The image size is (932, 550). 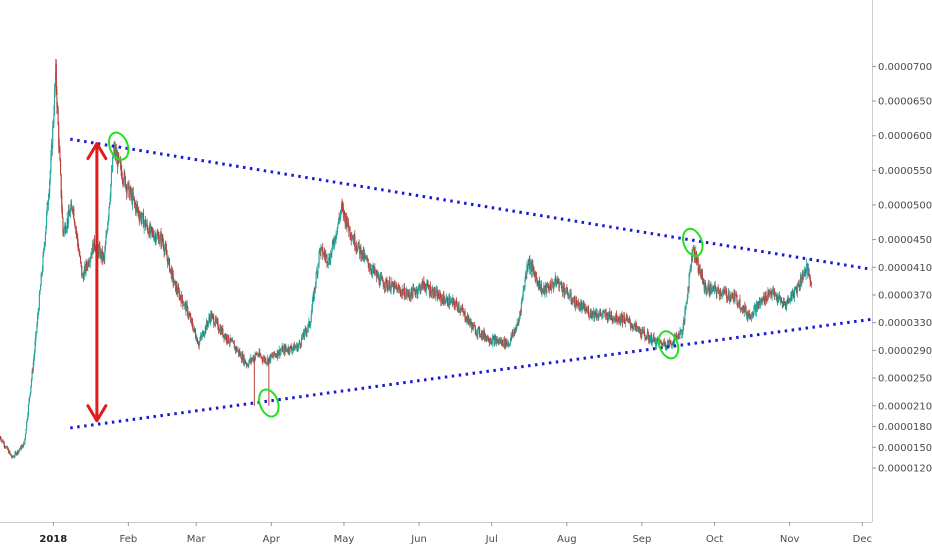 I want to click on touch-point-circle, so click(x=118, y=146).